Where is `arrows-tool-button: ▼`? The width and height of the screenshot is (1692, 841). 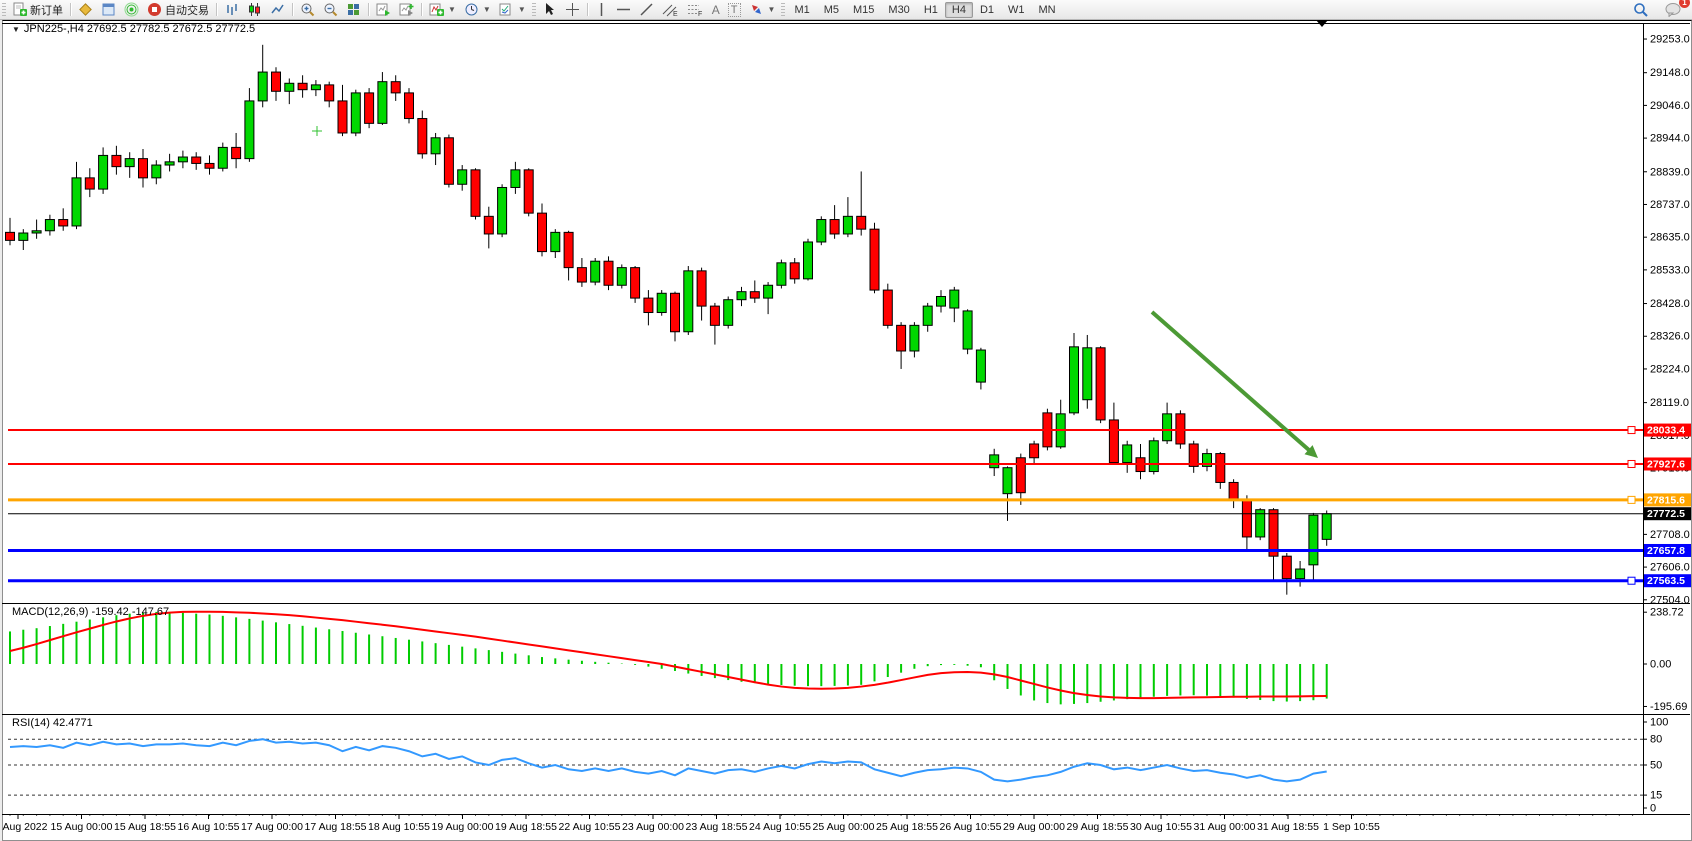
arrows-tool-button: ▼ is located at coordinates (762, 9).